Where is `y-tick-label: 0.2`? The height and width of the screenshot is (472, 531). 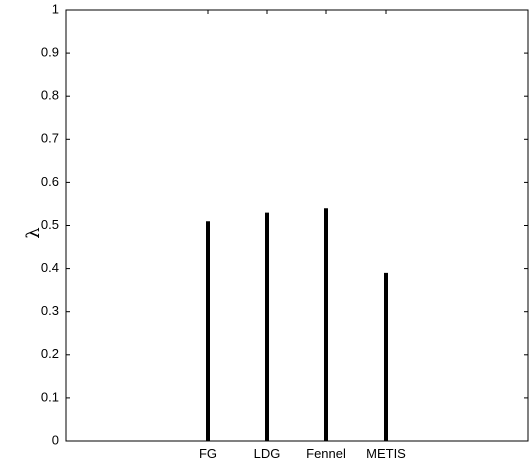
y-tick-label: 0.2 is located at coordinates (50, 353).